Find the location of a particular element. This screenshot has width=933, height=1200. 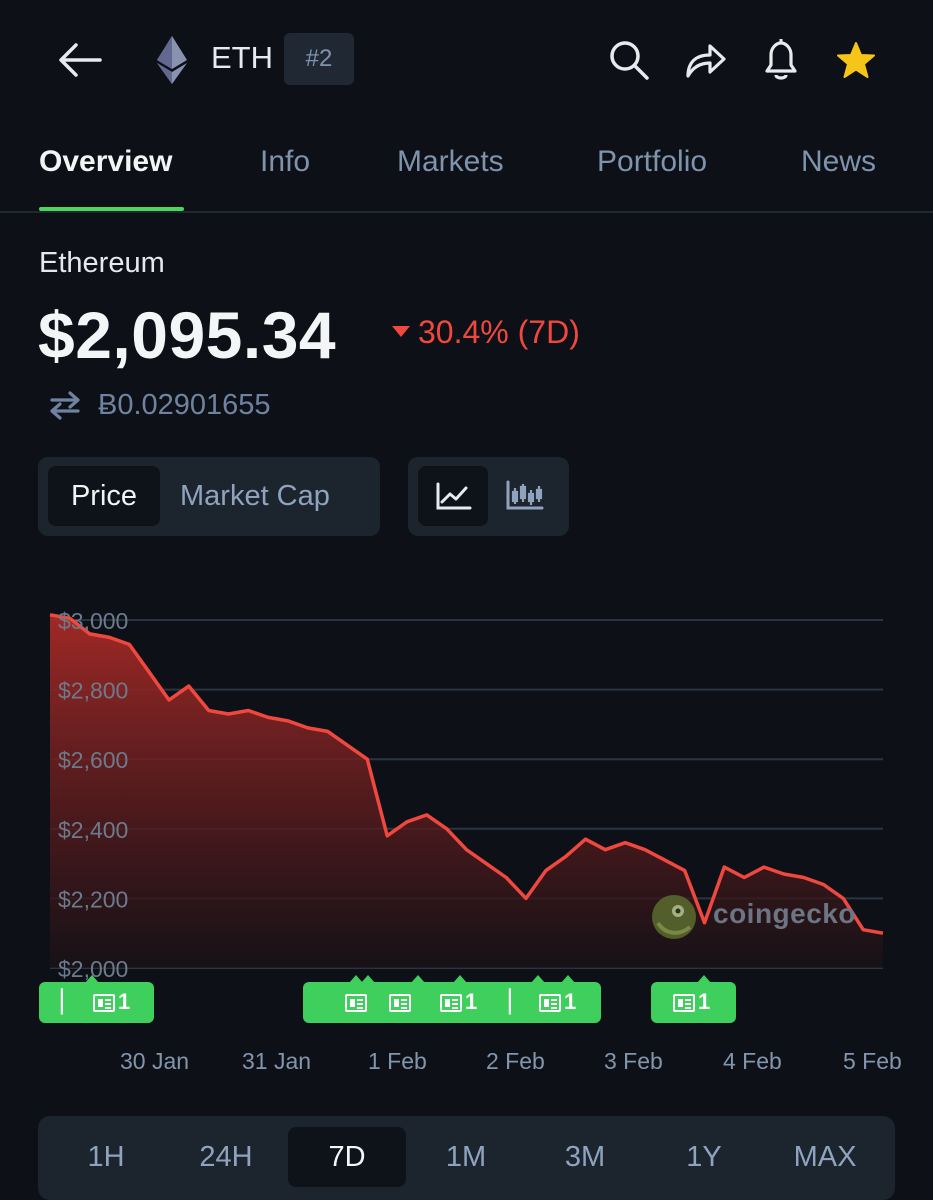

candlestick-icon is located at coordinates (529, 496).